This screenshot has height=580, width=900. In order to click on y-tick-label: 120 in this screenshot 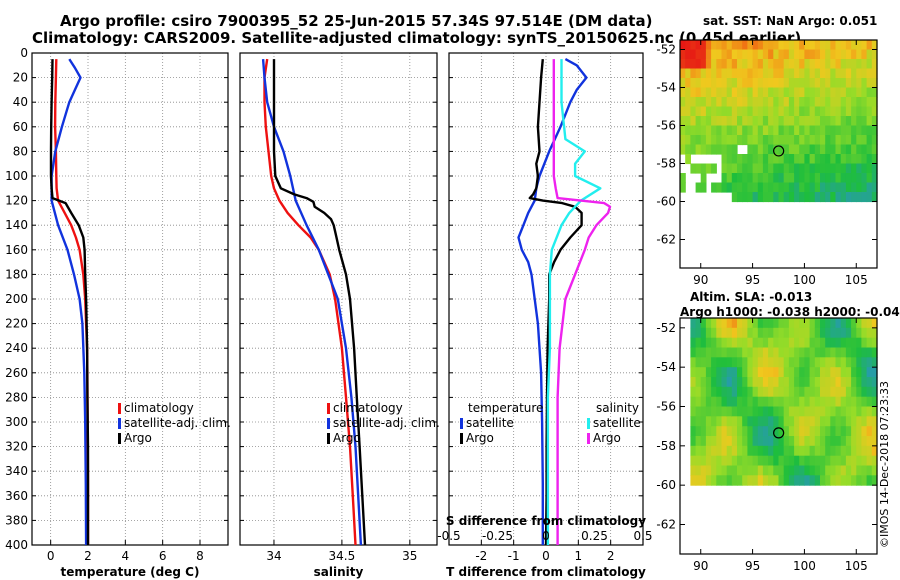, I will do `click(16, 201)`.